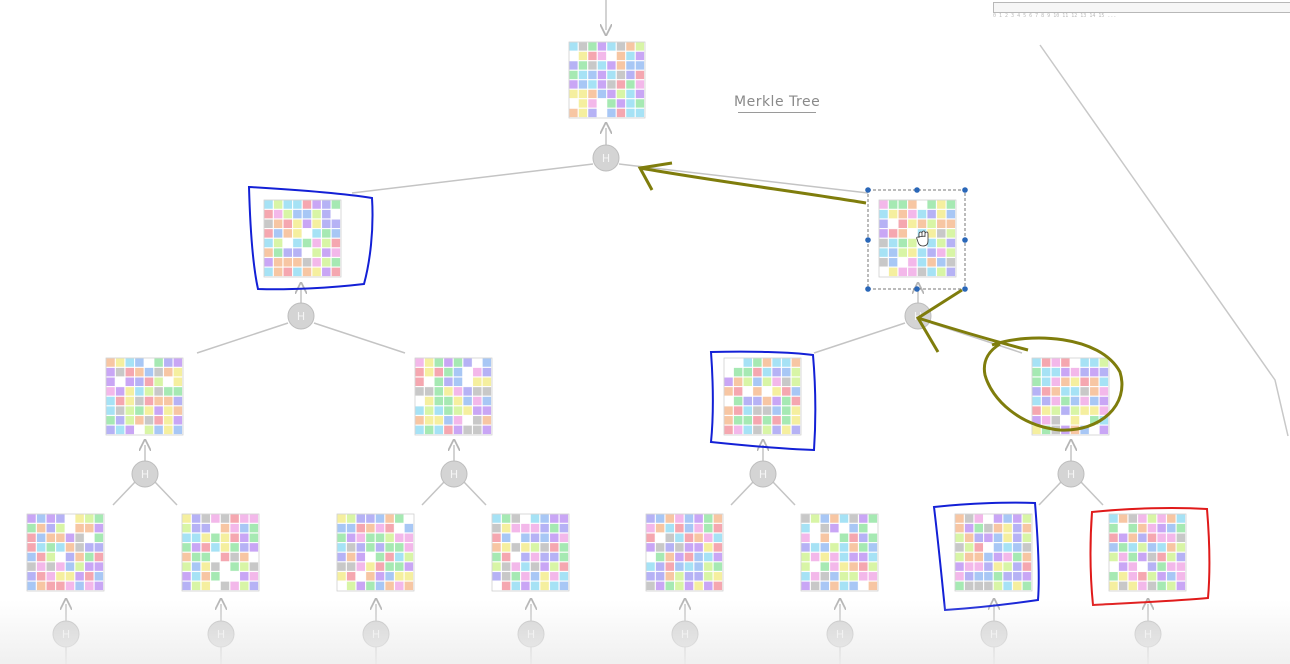 This screenshot has height=664, width=1290. What do you see at coordinates (1164, 240) in the screenshot?
I see `boundary-line` at bounding box center [1164, 240].